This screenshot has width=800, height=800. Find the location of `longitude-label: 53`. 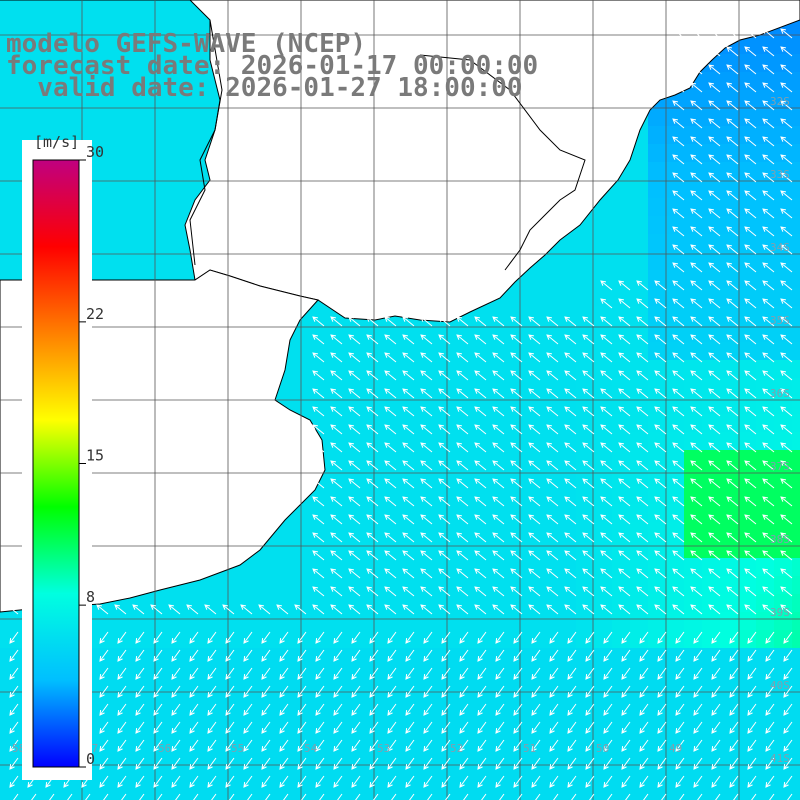

longitude-label: 53 is located at coordinates (383, 748).